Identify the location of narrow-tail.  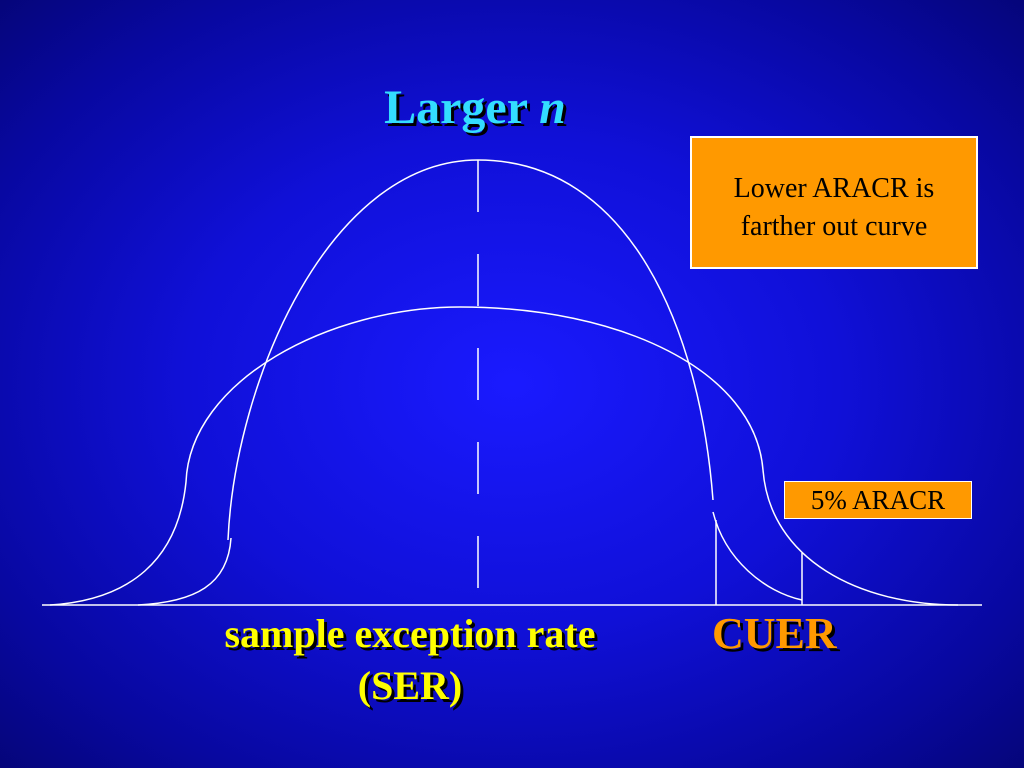
(757, 556).